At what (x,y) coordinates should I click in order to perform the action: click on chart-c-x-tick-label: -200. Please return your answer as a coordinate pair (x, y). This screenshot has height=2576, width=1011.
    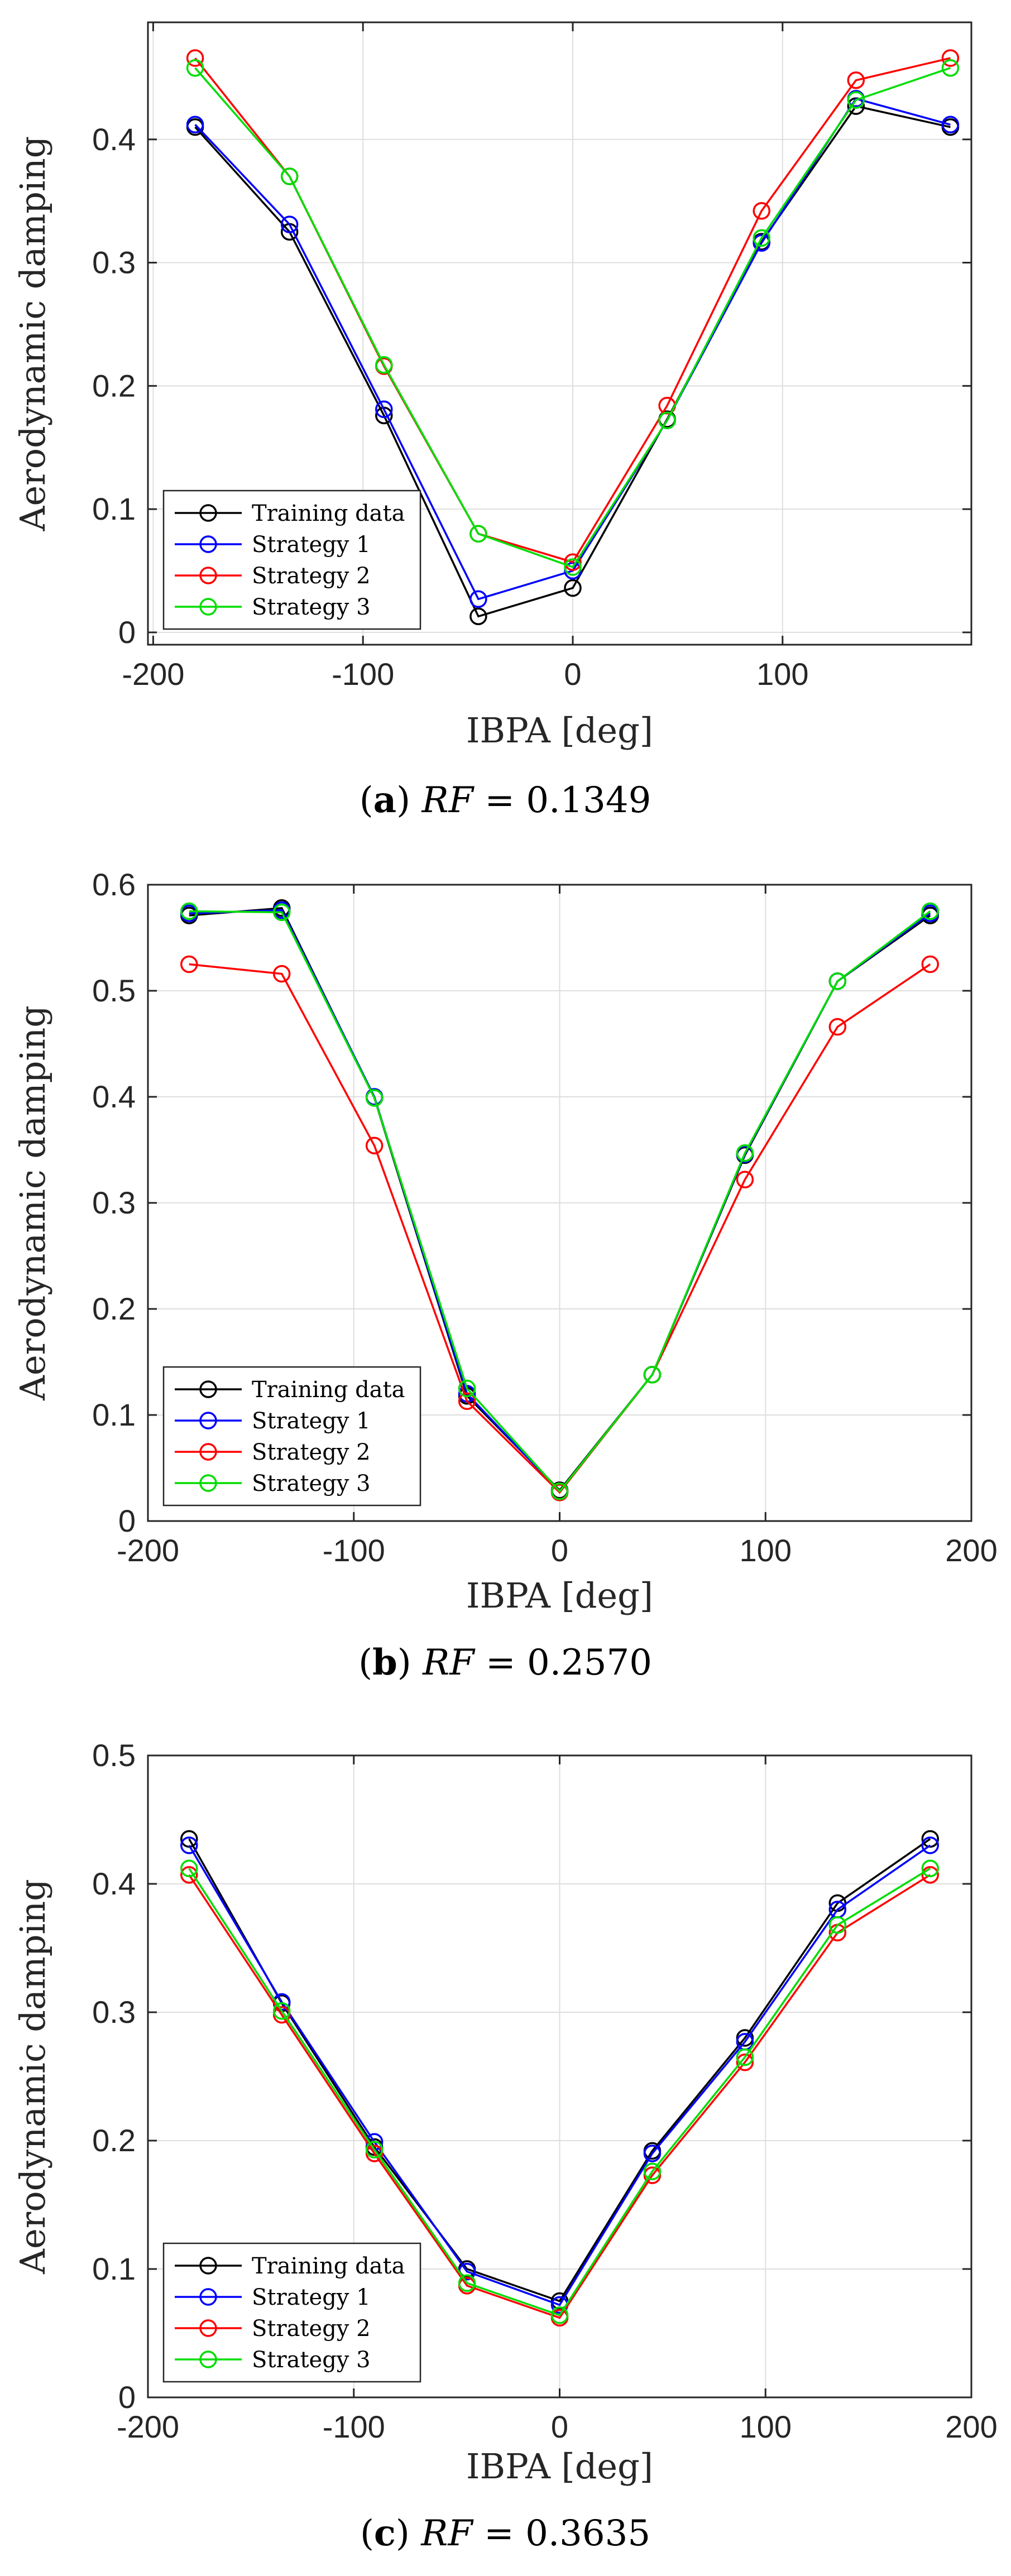
    Looking at the image, I should click on (148, 2426).